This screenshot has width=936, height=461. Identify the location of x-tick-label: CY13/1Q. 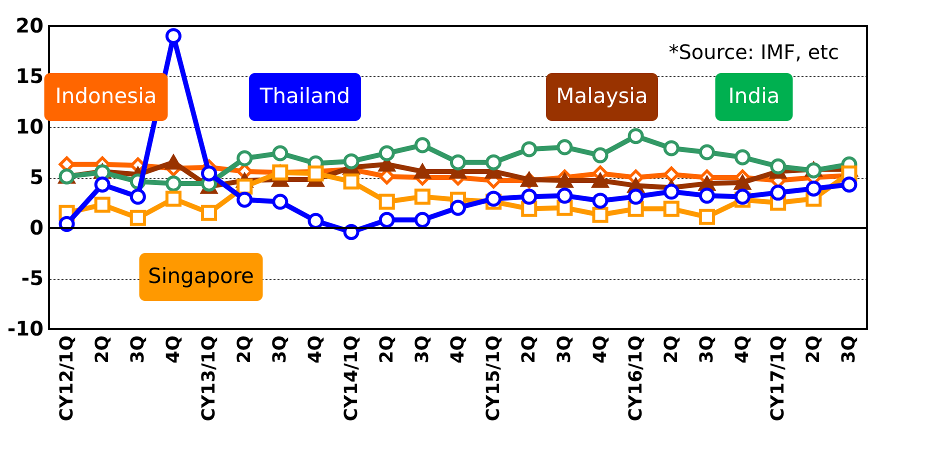
(209, 379).